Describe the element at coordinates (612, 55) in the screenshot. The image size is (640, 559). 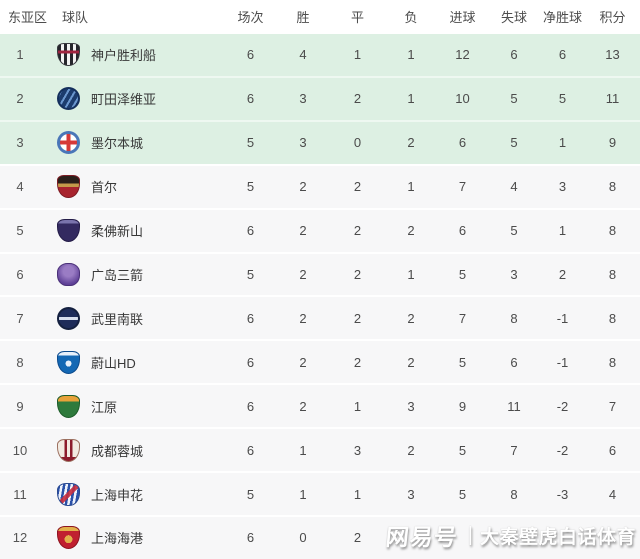
I see `cell-pts: 13` at that location.